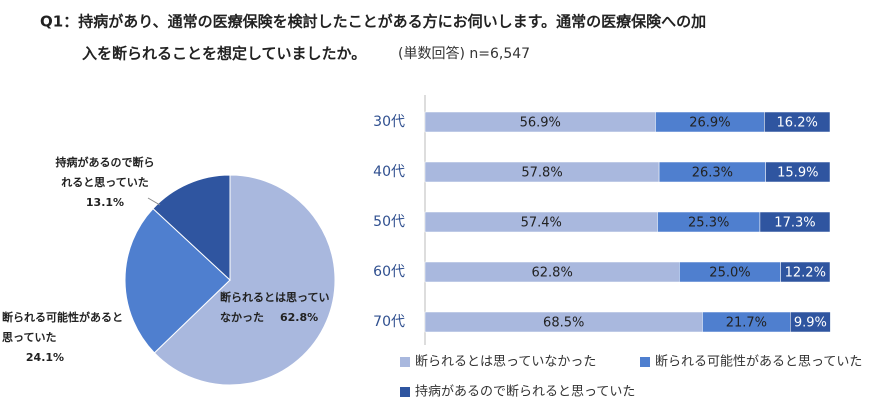  What do you see at coordinates (729, 273) in the screenshot?
I see `value-label: 25.0%` at bounding box center [729, 273].